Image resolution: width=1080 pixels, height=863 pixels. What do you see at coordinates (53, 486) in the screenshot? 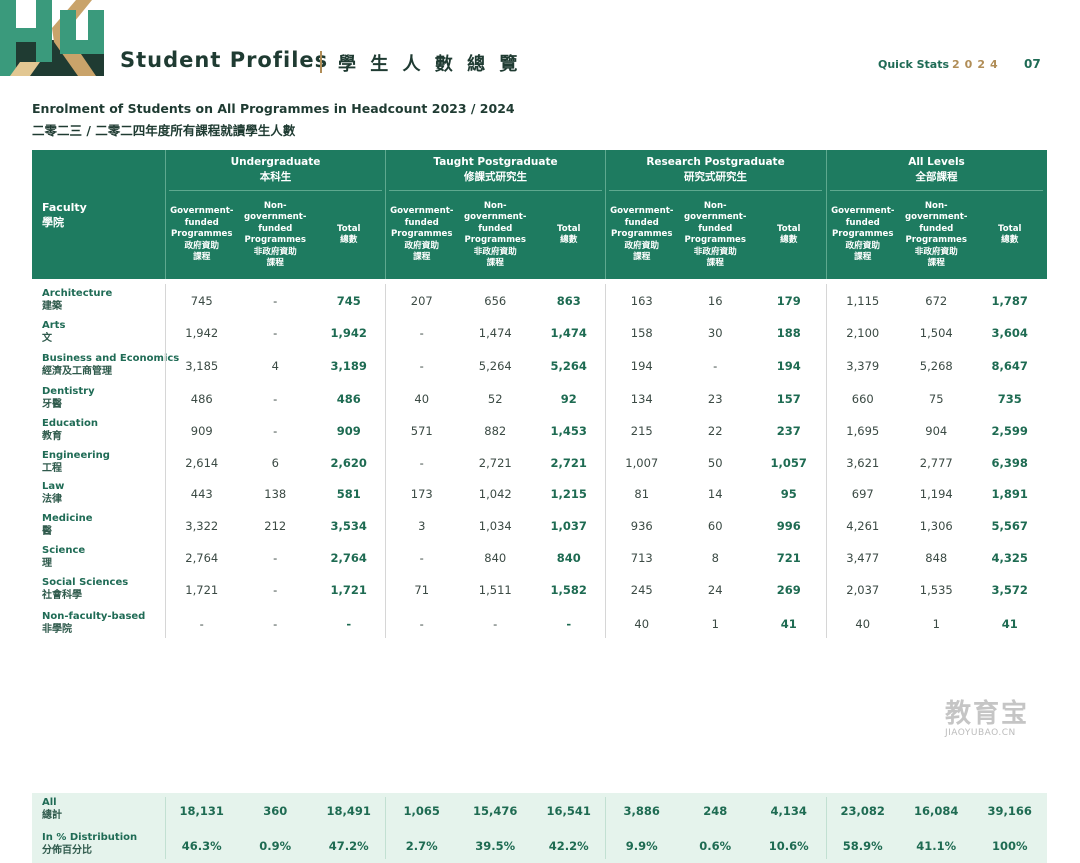
I see `faculty-name-en: Law` at bounding box center [53, 486].